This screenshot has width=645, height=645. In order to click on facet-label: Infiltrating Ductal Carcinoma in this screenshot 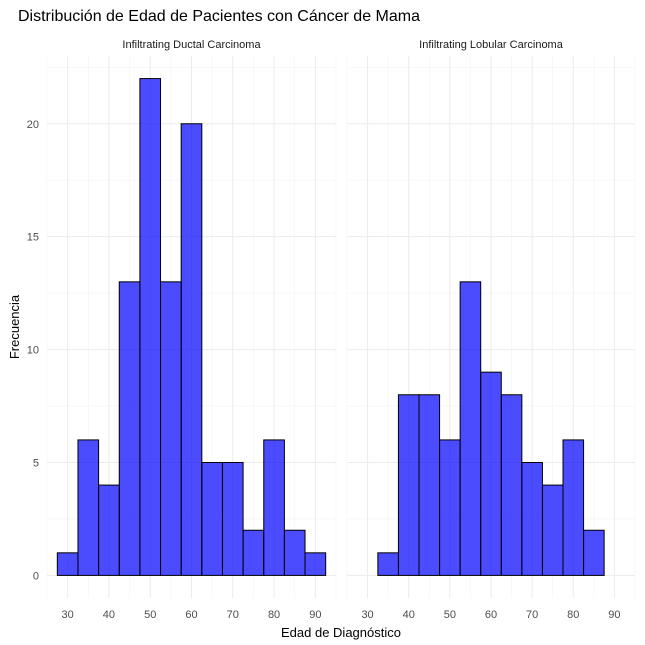, I will do `click(191, 45)`.